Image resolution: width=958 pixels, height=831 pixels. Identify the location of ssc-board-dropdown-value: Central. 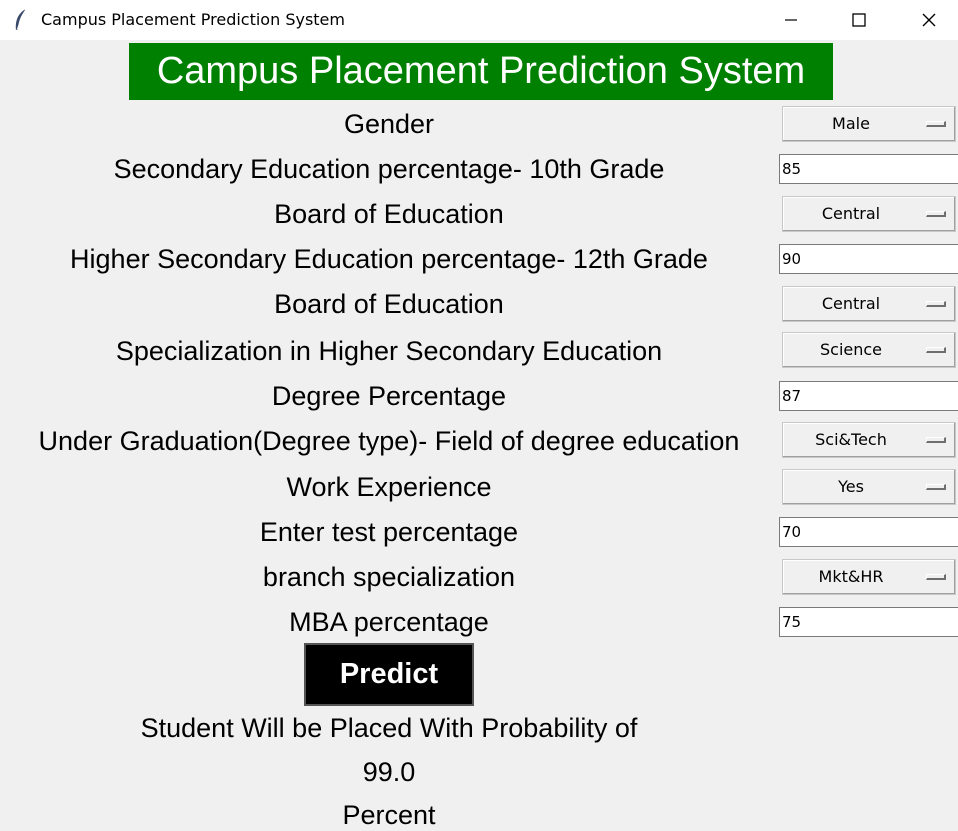
(851, 213).